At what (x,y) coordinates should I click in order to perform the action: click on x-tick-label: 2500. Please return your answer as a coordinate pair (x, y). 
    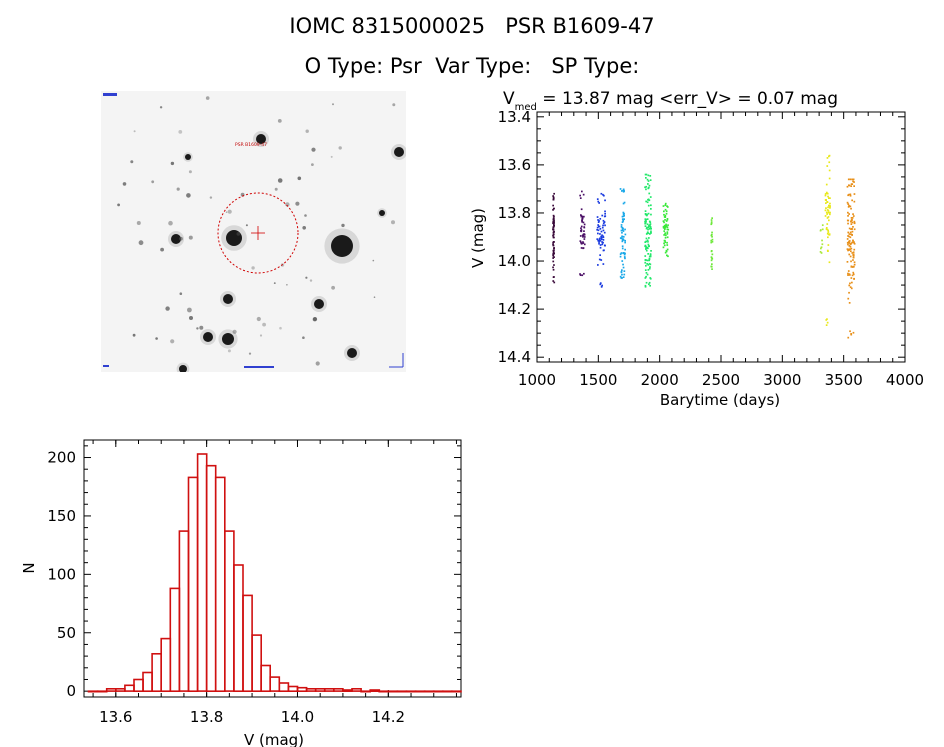
    Looking at the image, I should click on (721, 380).